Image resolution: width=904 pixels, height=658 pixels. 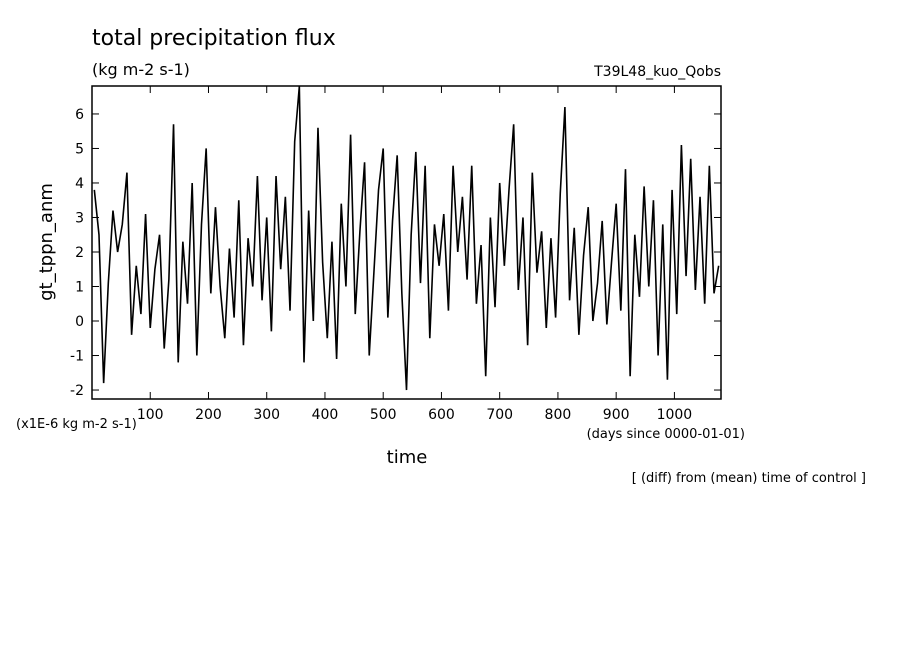 What do you see at coordinates (79, 253) in the screenshot?
I see `y-tick-label: 2` at bounding box center [79, 253].